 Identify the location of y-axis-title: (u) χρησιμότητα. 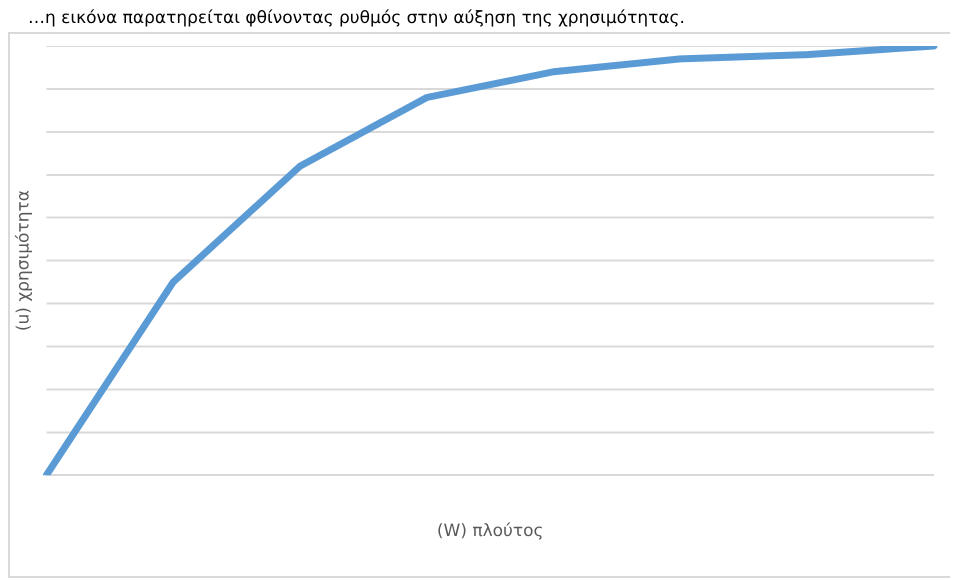
(24, 261).